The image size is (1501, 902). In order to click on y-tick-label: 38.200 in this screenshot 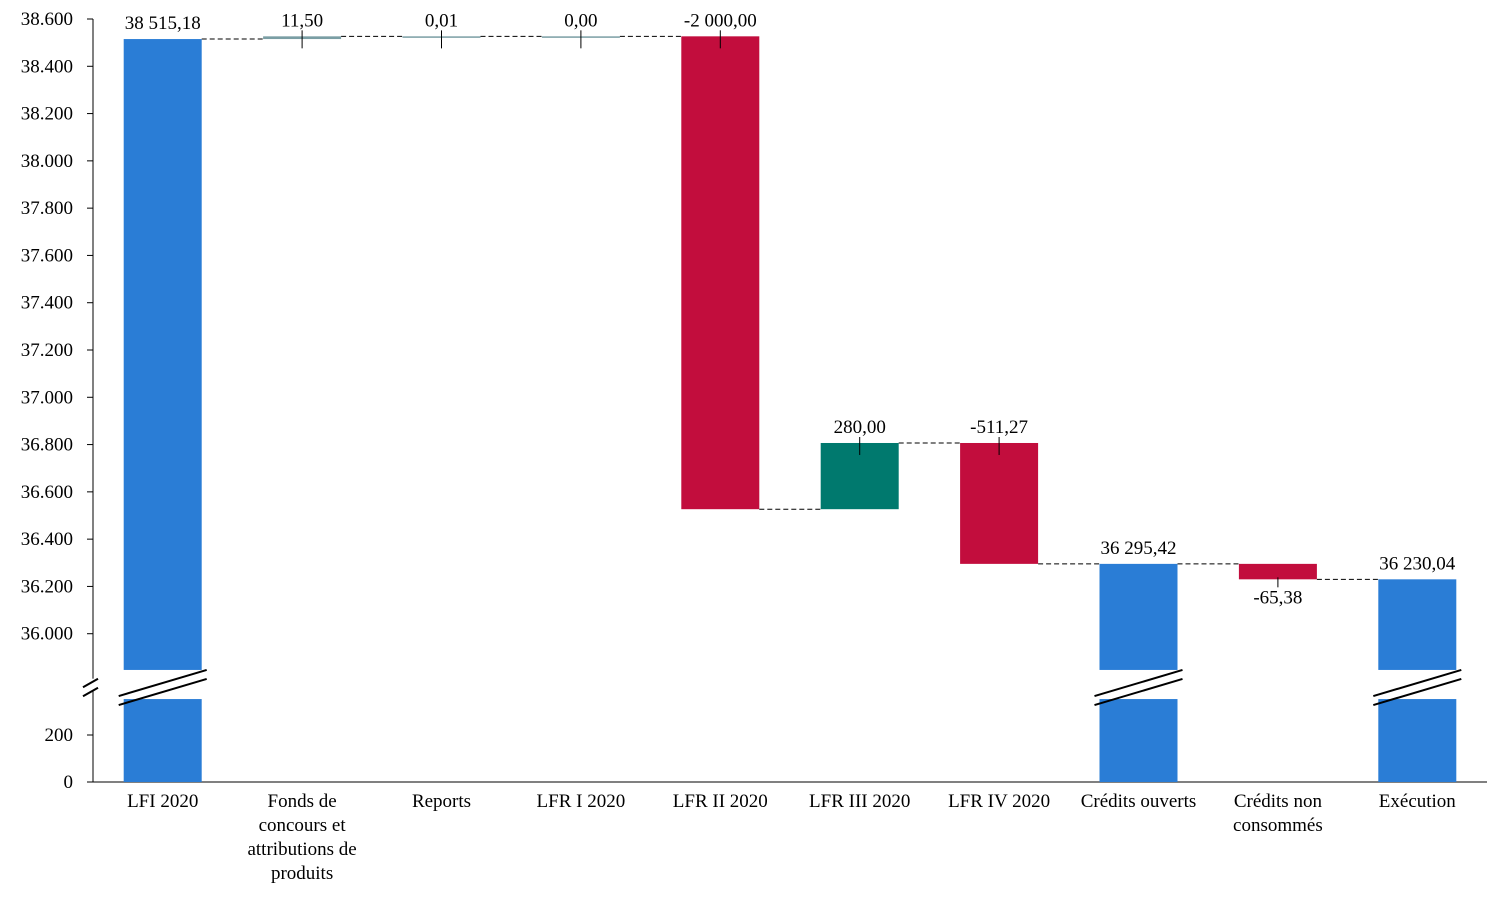, I will do `click(47, 114)`.